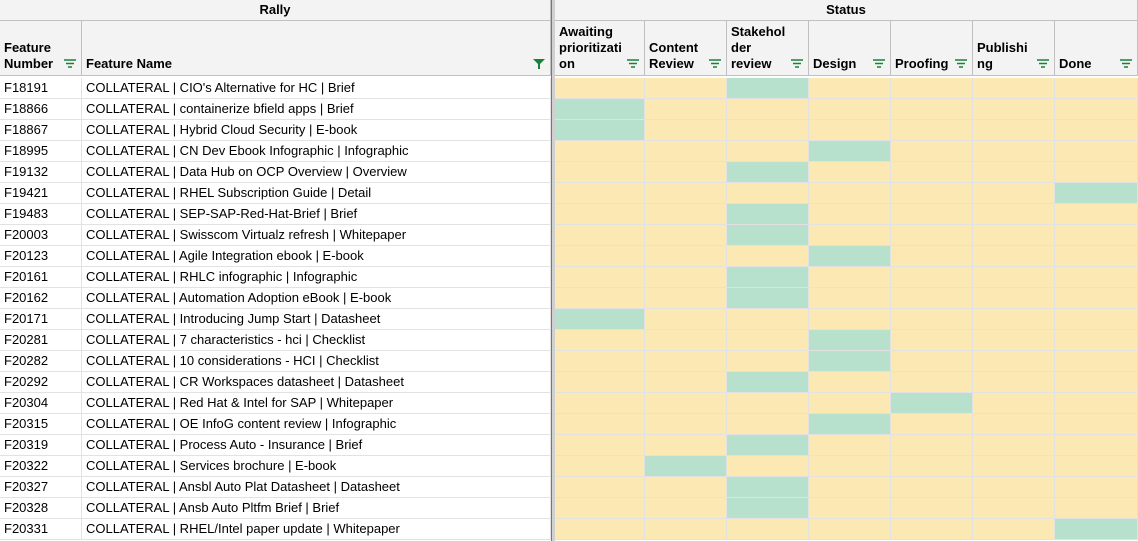 This screenshot has width=1138, height=541. I want to click on column-header: Feature Name, so click(316, 48).